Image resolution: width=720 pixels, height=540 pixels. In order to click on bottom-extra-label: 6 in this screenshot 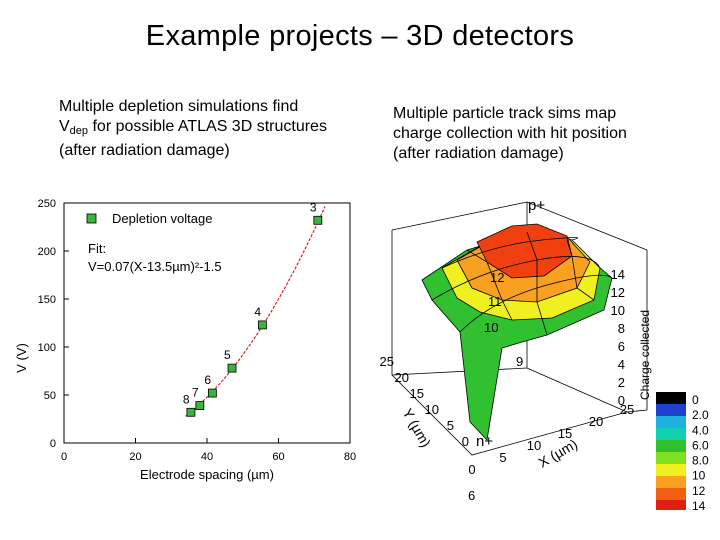, I will do `click(471, 495)`.